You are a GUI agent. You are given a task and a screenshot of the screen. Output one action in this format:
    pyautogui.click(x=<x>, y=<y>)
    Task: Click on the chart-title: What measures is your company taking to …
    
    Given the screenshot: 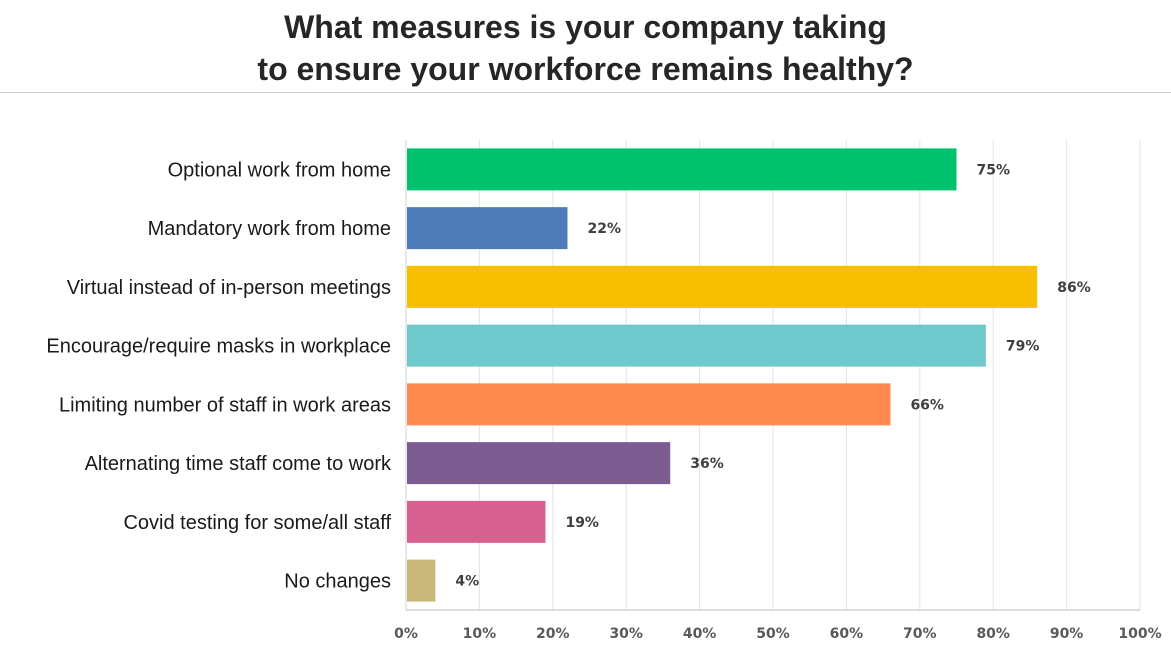 What is the action you would take?
    pyautogui.click(x=585, y=48)
    